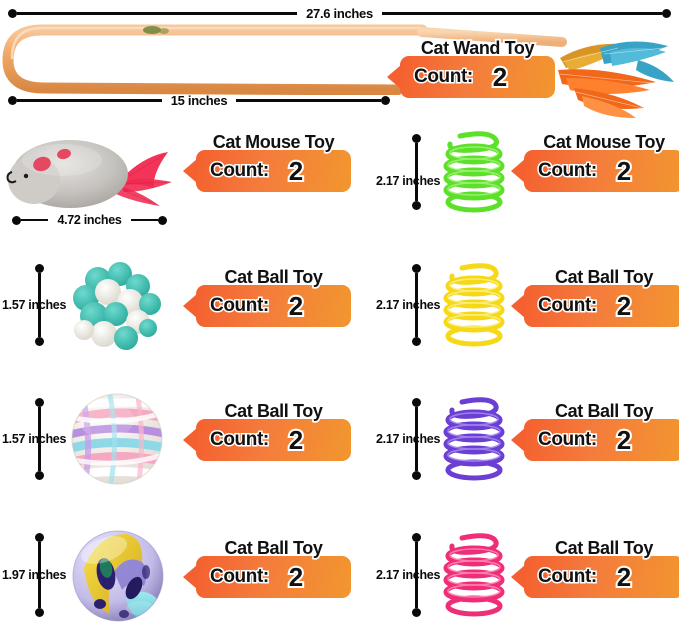  What do you see at coordinates (39, 439) in the screenshot?
I see `row3-left-measurement` at bounding box center [39, 439].